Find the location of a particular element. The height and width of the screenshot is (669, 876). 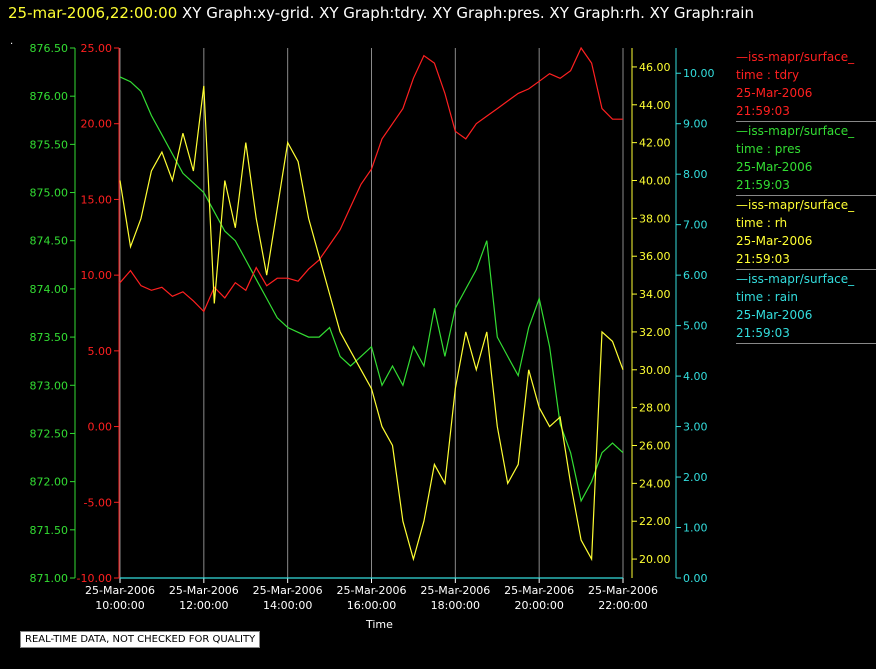

rain-tick-label: 0.00 is located at coordinates (695, 578).